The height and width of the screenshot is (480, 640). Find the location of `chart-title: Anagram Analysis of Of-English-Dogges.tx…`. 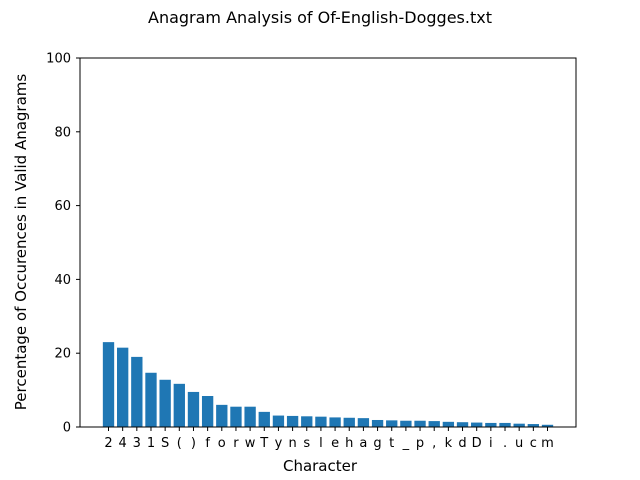

chart-title: Anagram Analysis of Of-English-Dogges.tx… is located at coordinates (320, 17).